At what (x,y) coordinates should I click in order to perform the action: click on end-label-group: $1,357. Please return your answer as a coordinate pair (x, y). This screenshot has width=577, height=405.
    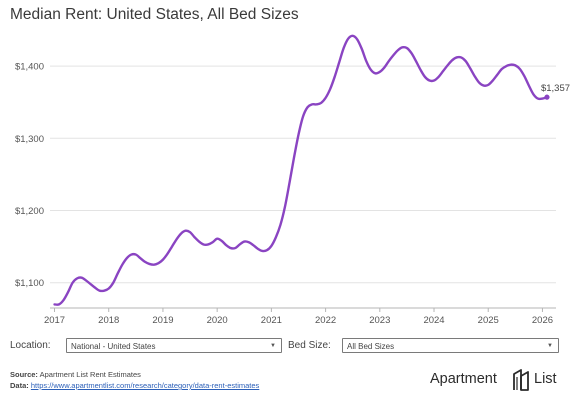
    Looking at the image, I should click on (555, 88).